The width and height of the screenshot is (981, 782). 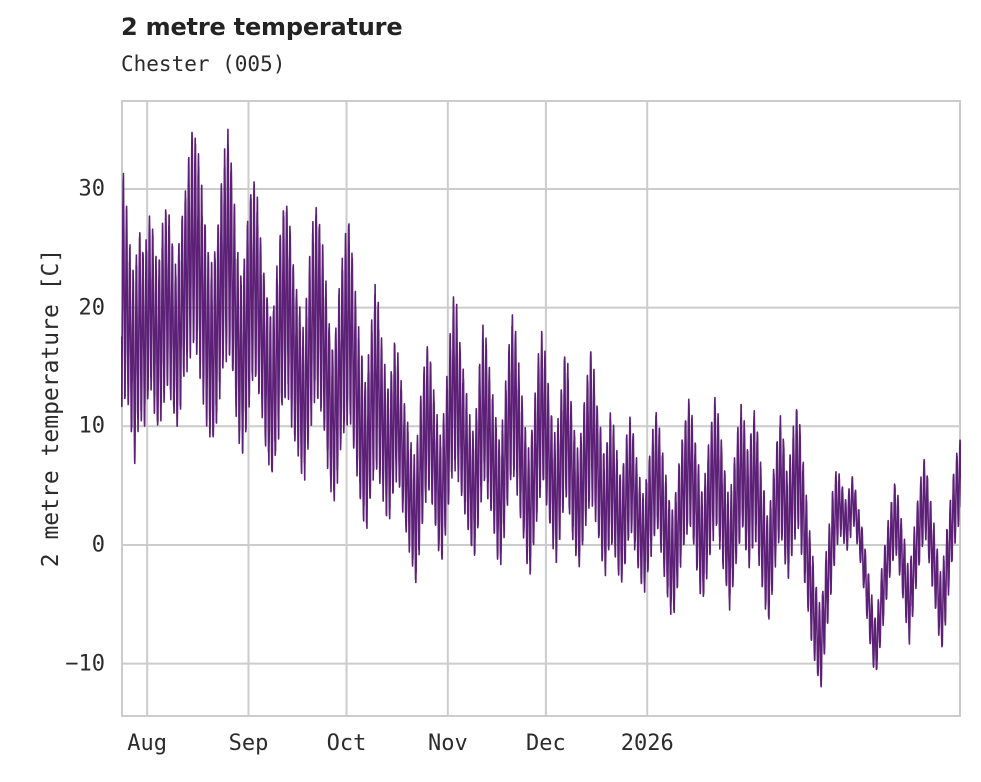 I want to click on y-tick-label: 30, so click(x=92, y=189).